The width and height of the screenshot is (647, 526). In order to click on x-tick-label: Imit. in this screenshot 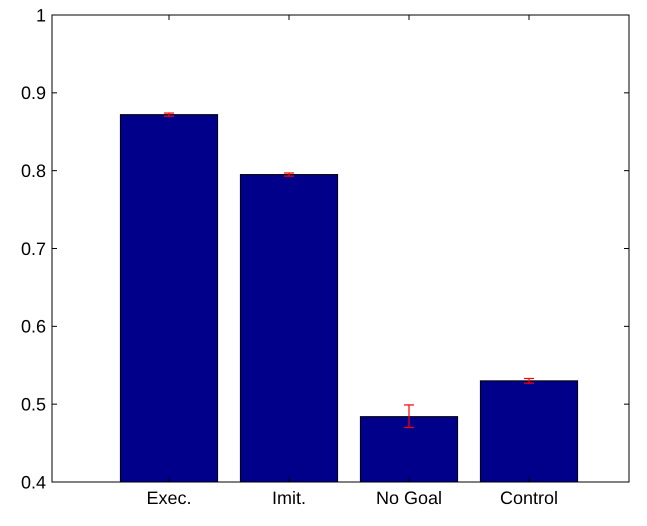, I will do `click(289, 498)`.